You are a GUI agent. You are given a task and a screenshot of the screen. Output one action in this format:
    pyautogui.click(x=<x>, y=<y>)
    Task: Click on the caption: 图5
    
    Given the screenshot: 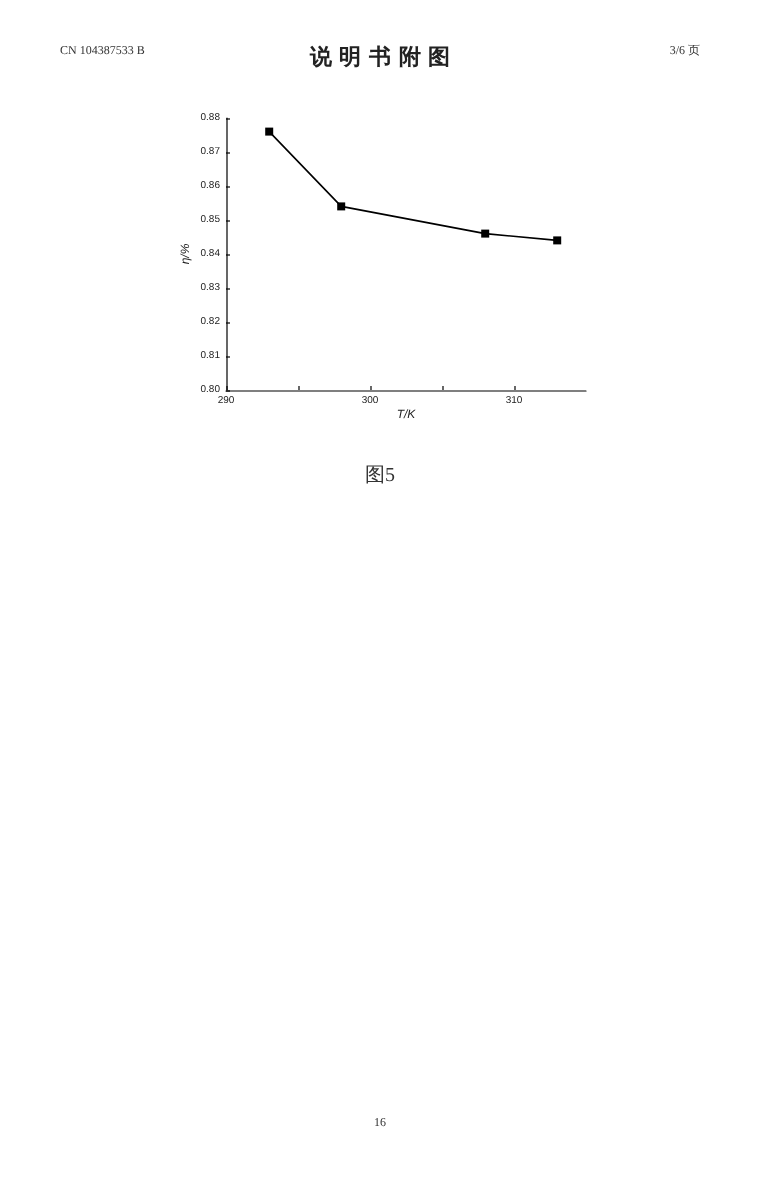 What is the action you would take?
    pyautogui.click(x=380, y=476)
    